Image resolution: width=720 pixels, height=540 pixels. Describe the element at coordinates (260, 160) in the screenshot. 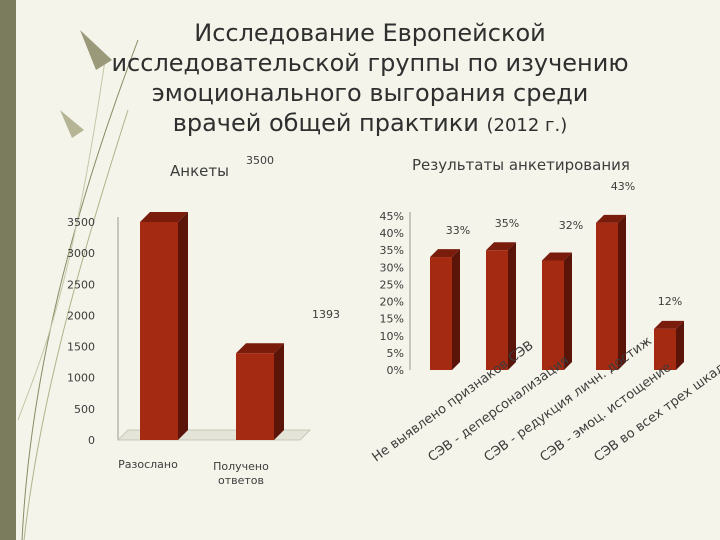

I see `chart1-data-label: 3500` at that location.